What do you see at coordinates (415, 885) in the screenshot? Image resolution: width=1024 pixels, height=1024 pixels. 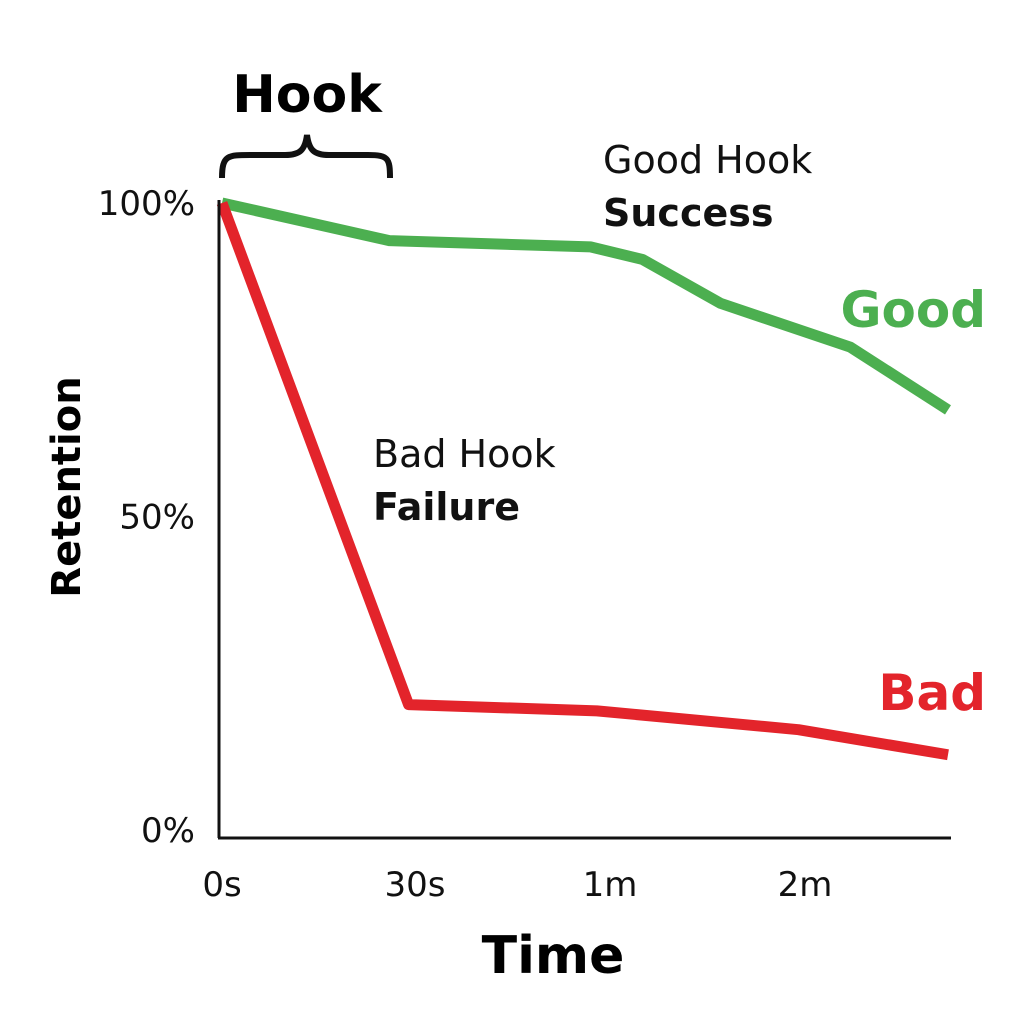 I see `x-tick-label: 30s` at bounding box center [415, 885].